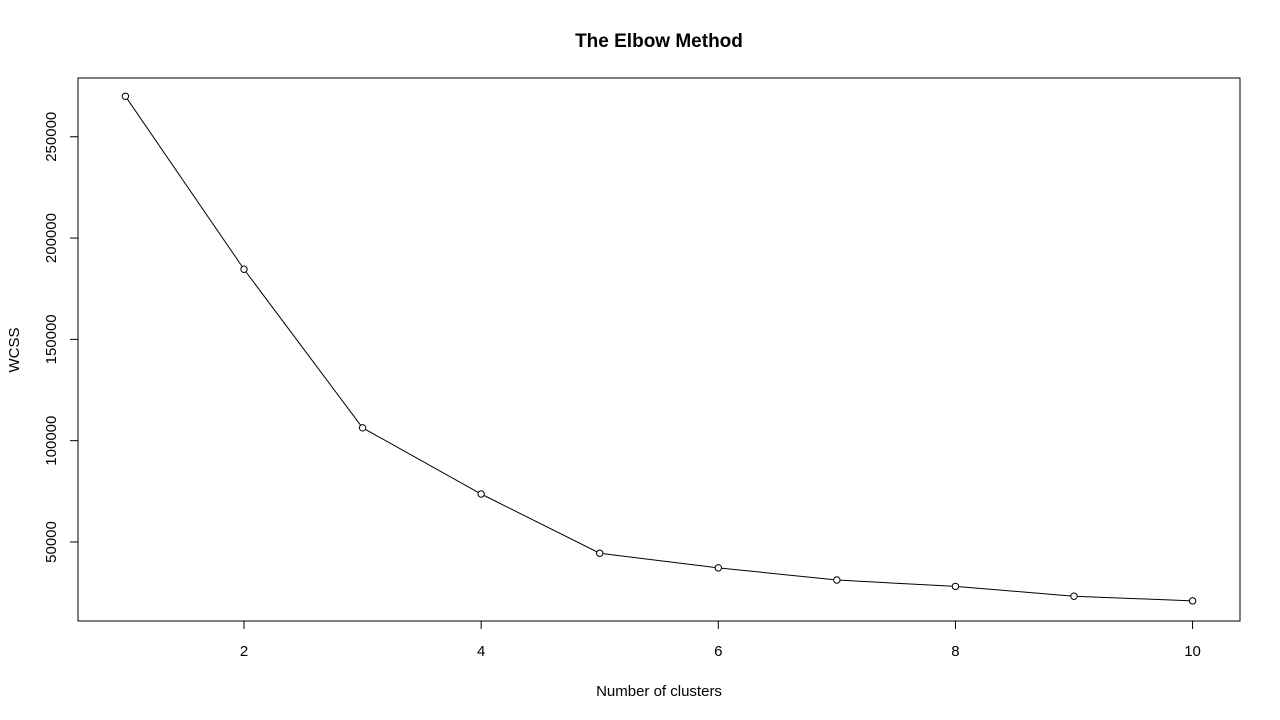  I want to click on x-axis: 2 4 6 8 10, so click(720, 640).